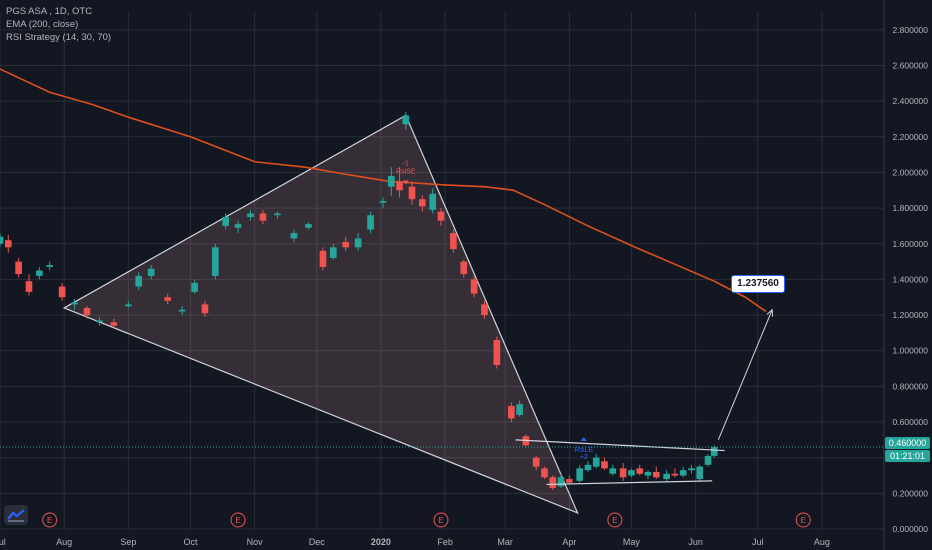 This screenshot has width=932, height=550. I want to click on legend-symbol: PGS ASA , 1D, OTC, so click(49, 11).